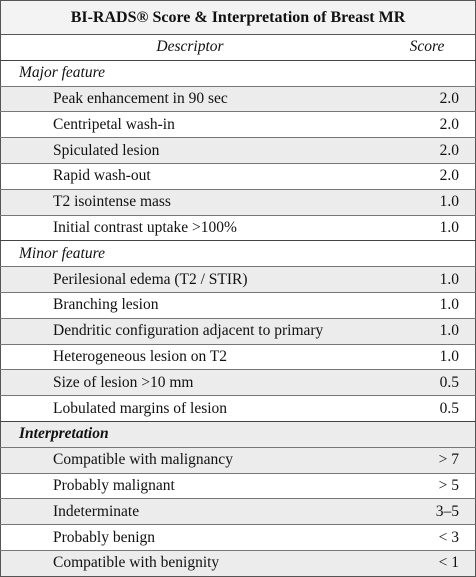 This screenshot has height=577, width=476. I want to click on descriptor: Size of lesion >10 mm, so click(189, 382).